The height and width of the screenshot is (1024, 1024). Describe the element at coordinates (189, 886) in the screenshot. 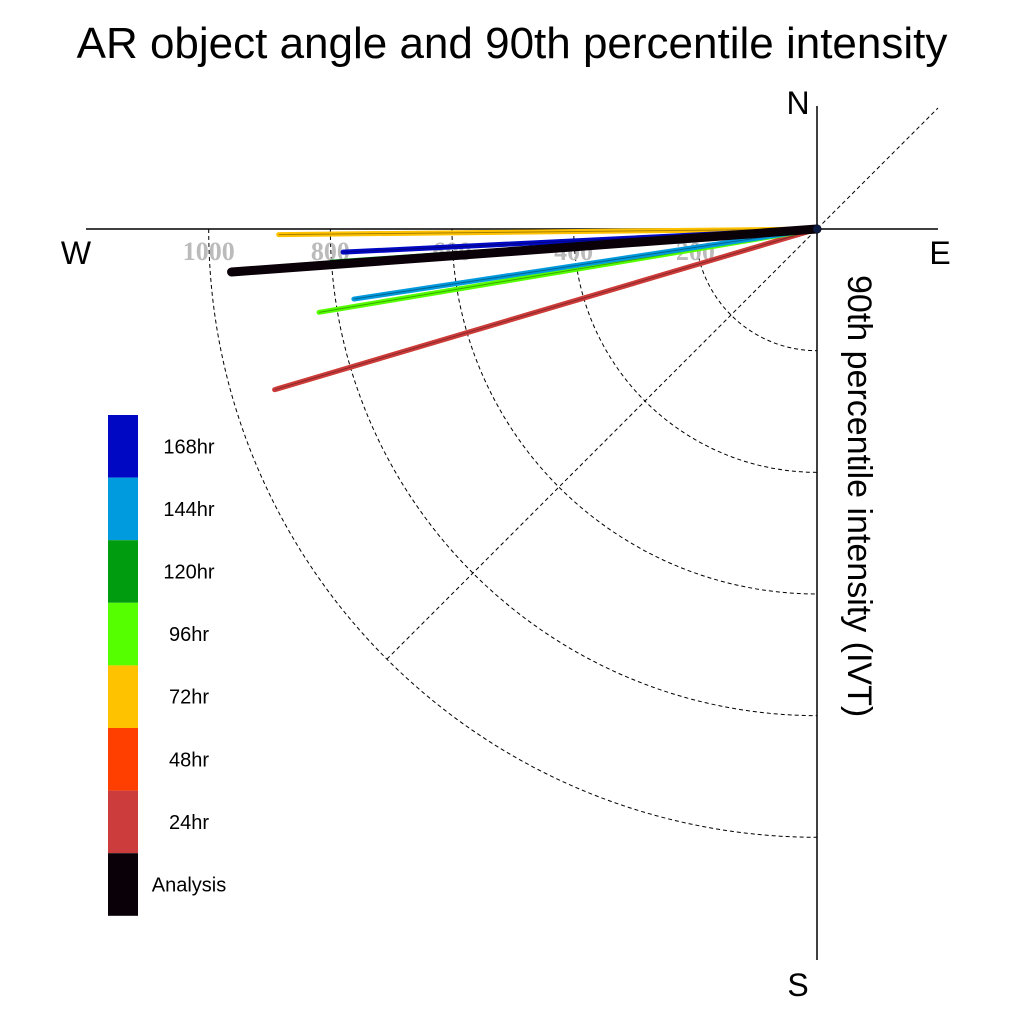

I see `legend-label-analysis: Analysis` at that location.